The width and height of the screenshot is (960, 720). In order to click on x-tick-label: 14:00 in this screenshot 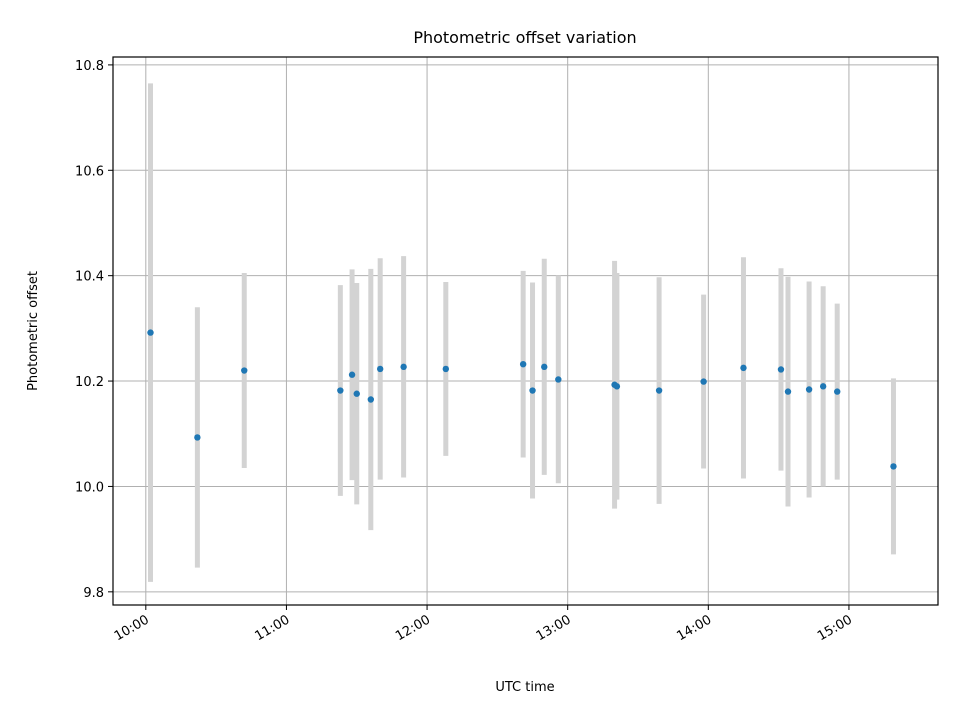, I will do `click(694, 628)`.